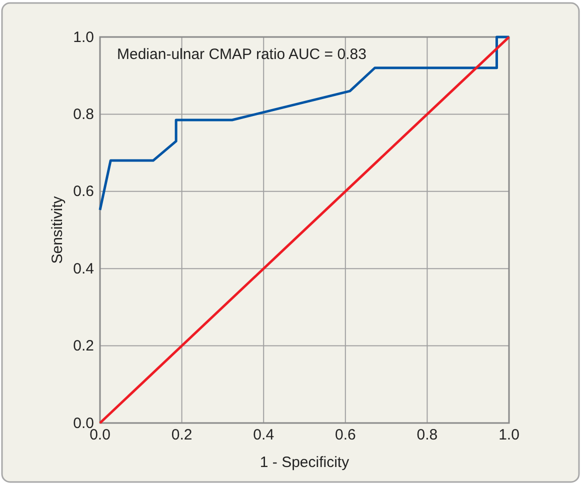  Describe the element at coordinates (427, 435) in the screenshot. I see `x-tick-label: 0.8` at that location.